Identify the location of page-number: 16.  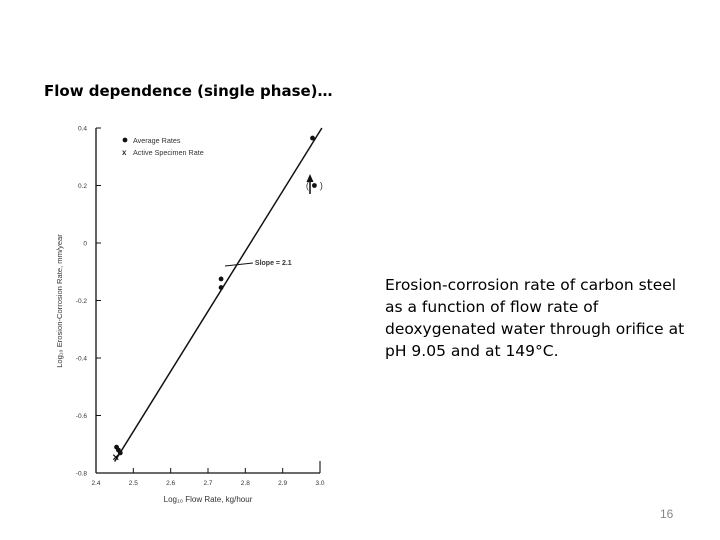
(667, 514).